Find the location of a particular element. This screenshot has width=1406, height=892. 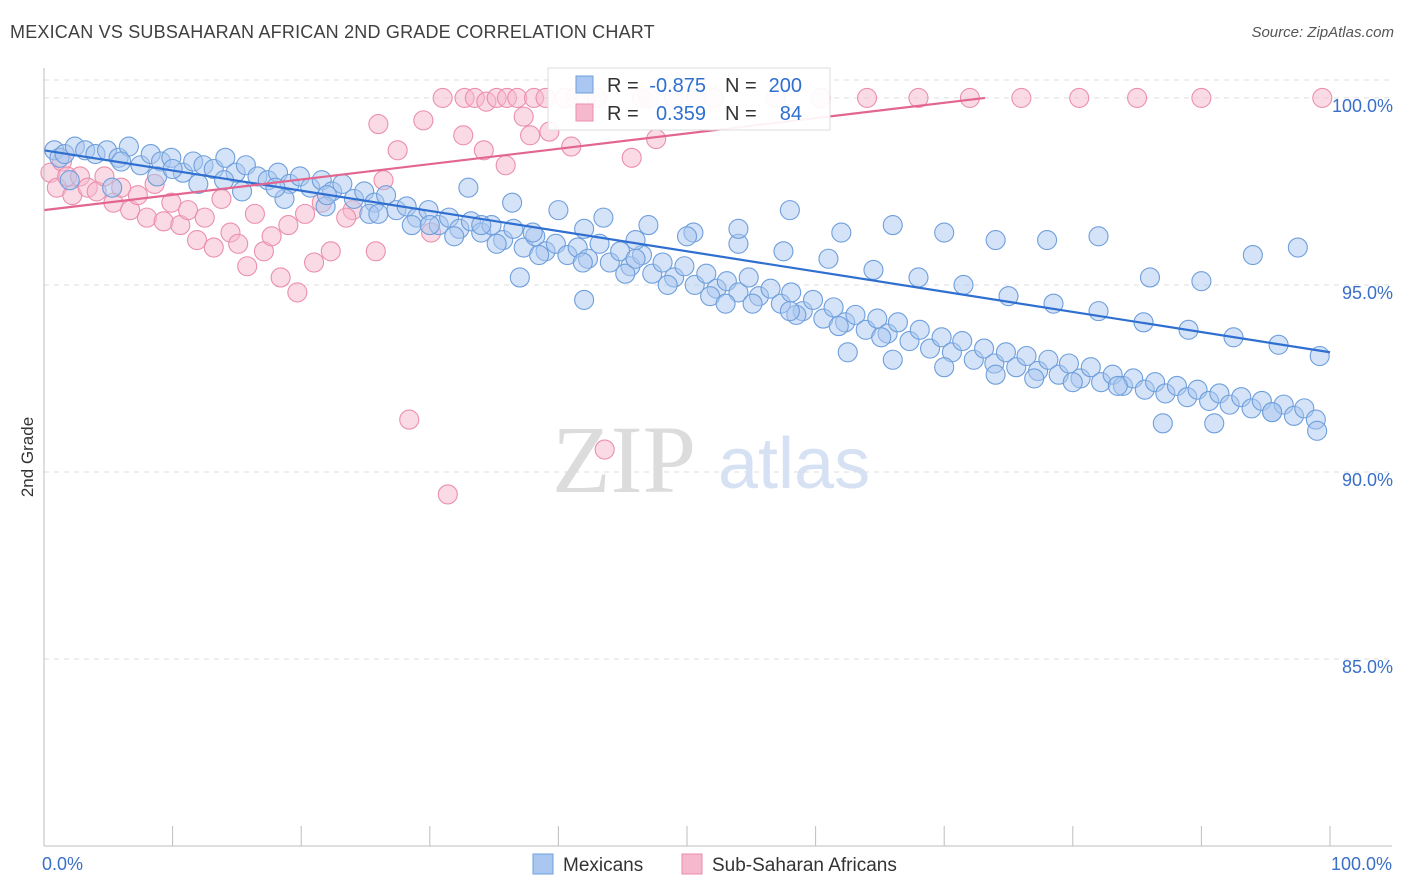

stats-legend-swatch-mexicans is located at coordinates (584, 84).